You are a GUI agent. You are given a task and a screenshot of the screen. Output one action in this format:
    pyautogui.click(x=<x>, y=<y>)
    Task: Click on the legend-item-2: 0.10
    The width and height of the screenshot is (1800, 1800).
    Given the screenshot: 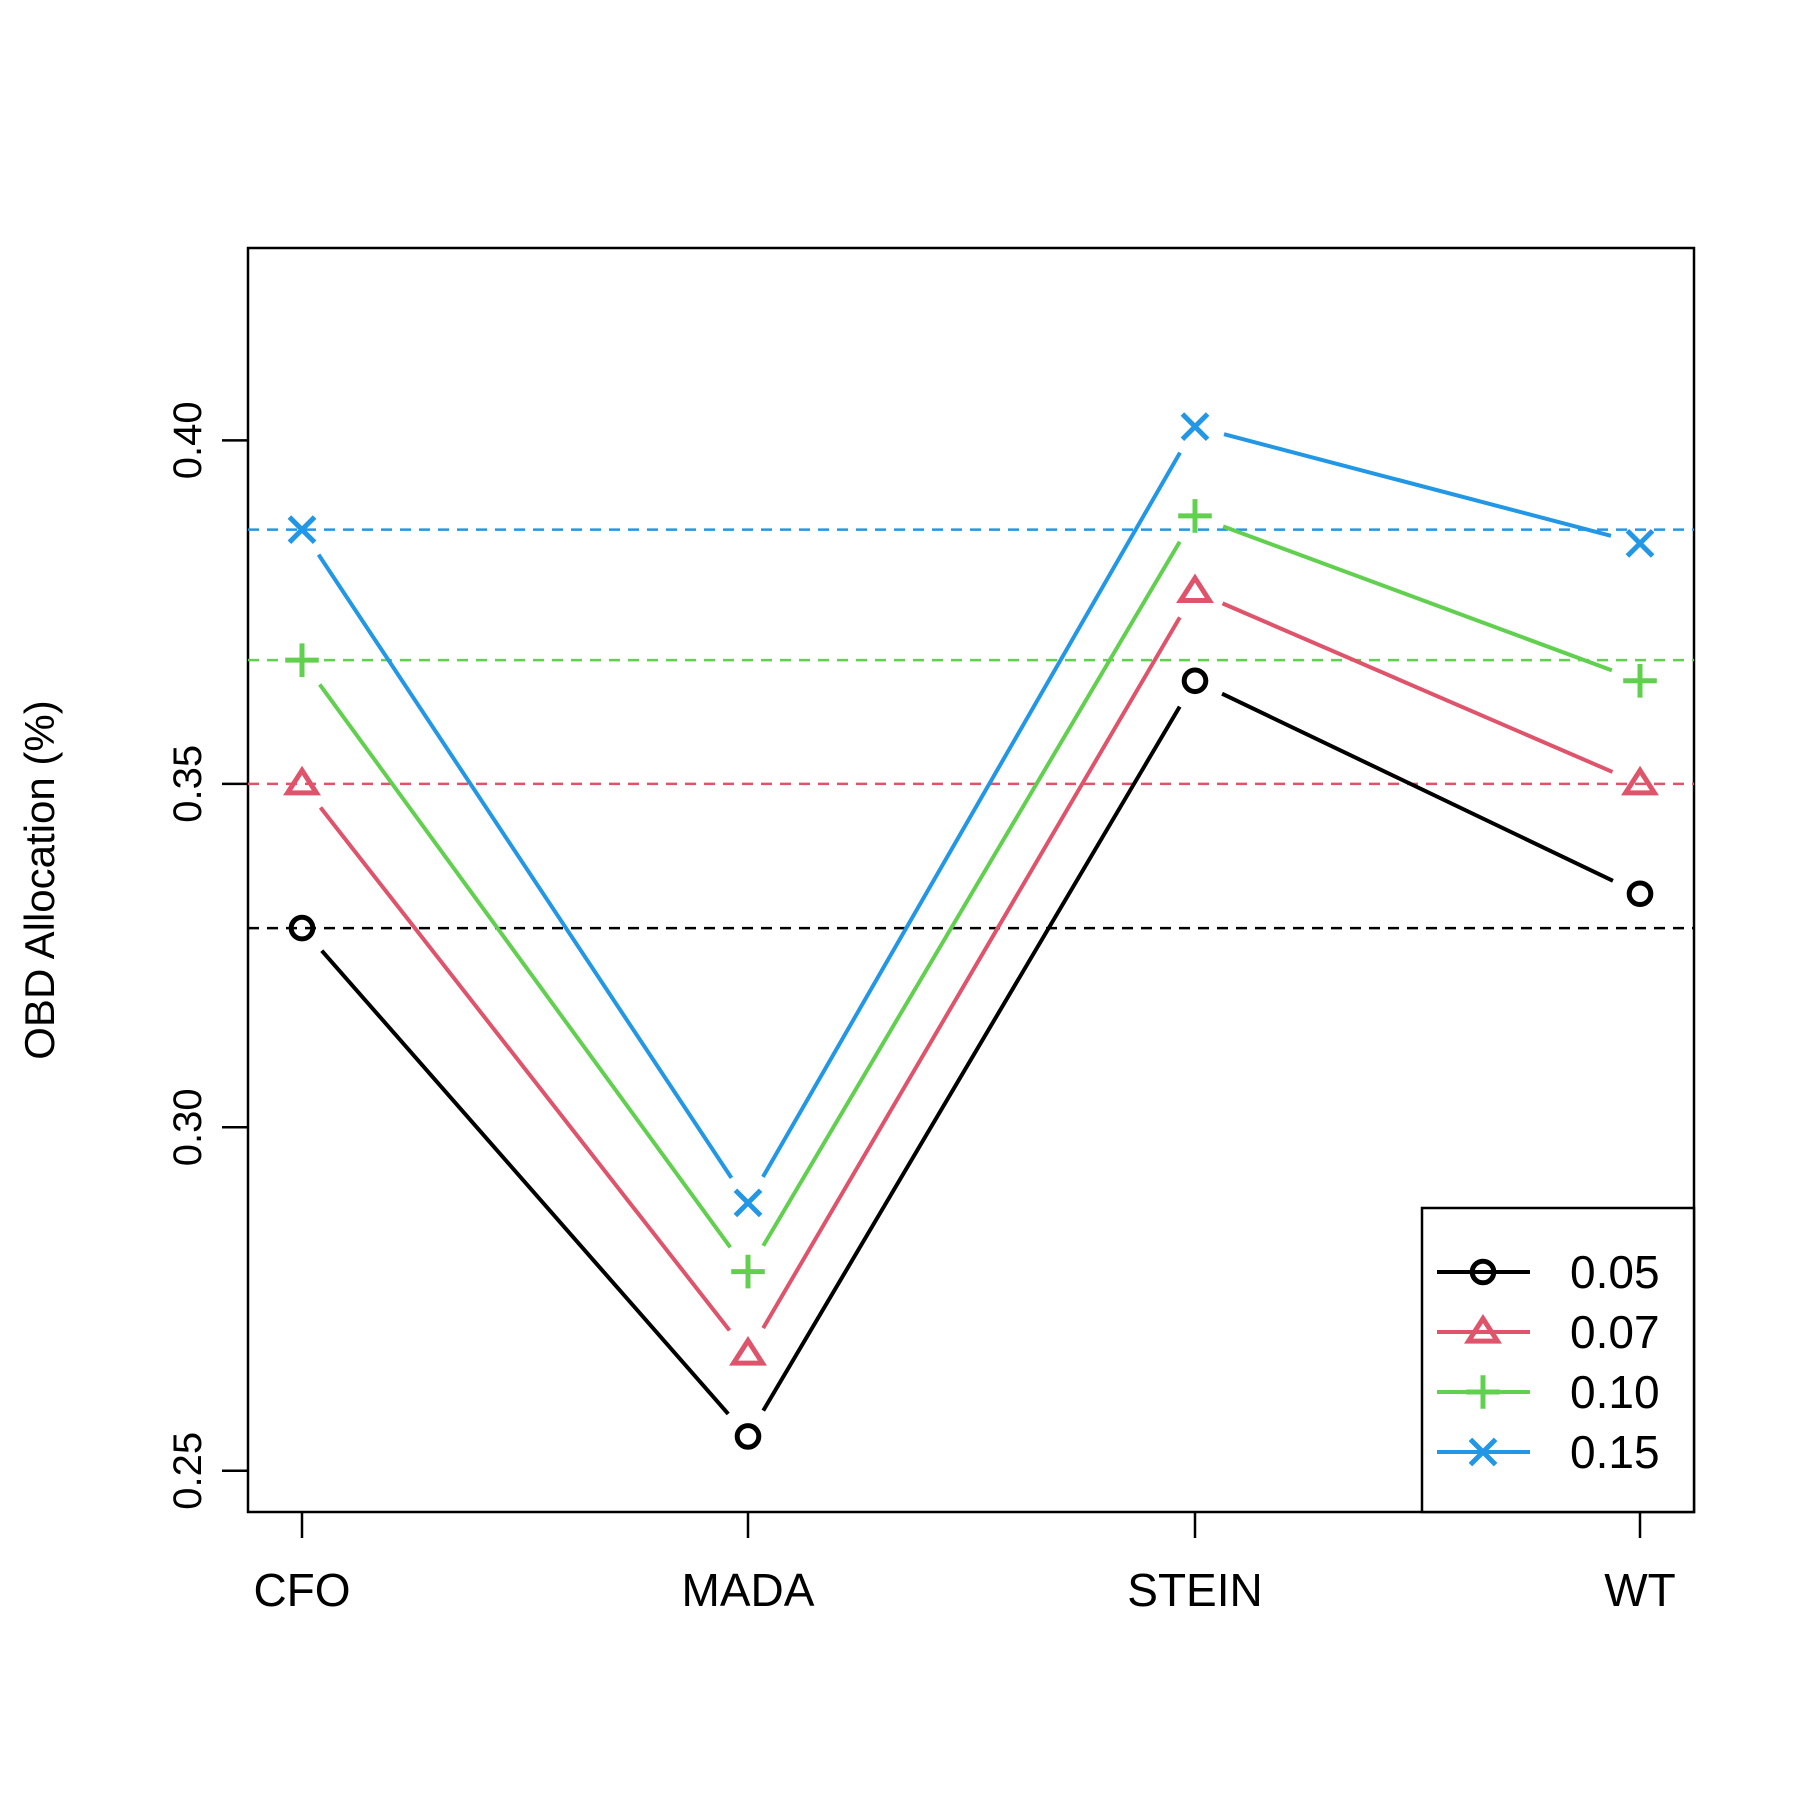 What is the action you would take?
    pyautogui.click(x=1548, y=1392)
    